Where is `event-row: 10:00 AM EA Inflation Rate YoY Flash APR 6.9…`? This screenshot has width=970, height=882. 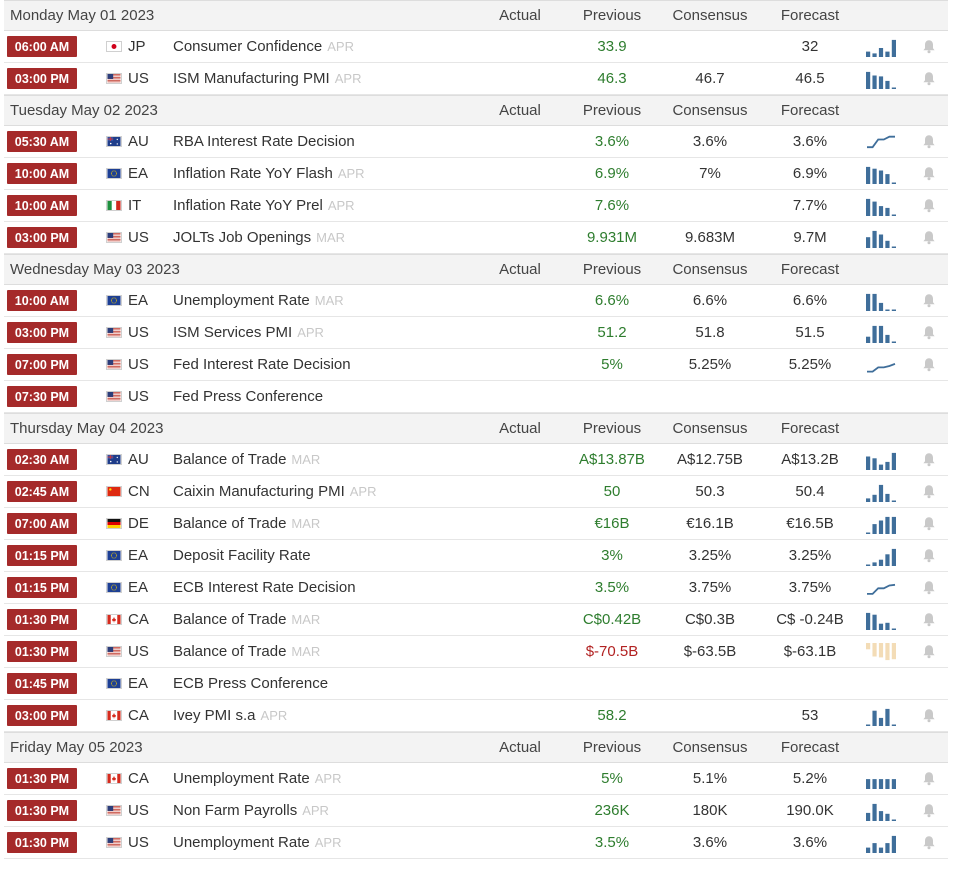 event-row: 10:00 AM EA Inflation Rate YoY Flash APR 6.9… is located at coordinates (476, 174).